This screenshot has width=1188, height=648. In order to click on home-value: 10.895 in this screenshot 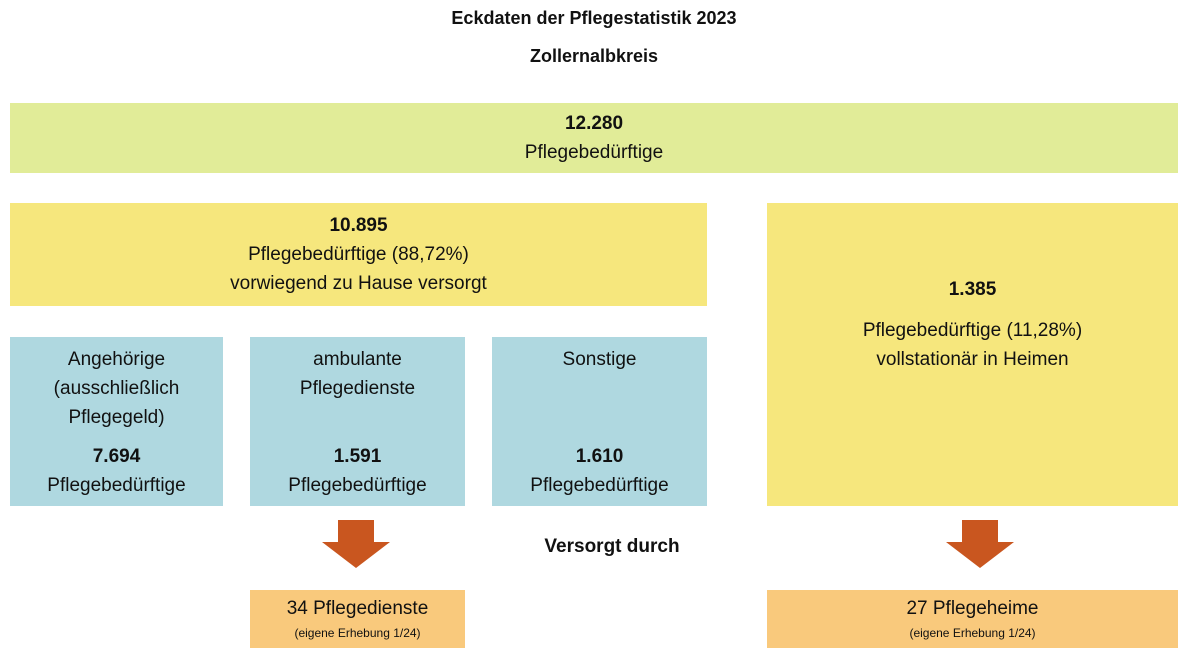, I will do `click(358, 225)`.